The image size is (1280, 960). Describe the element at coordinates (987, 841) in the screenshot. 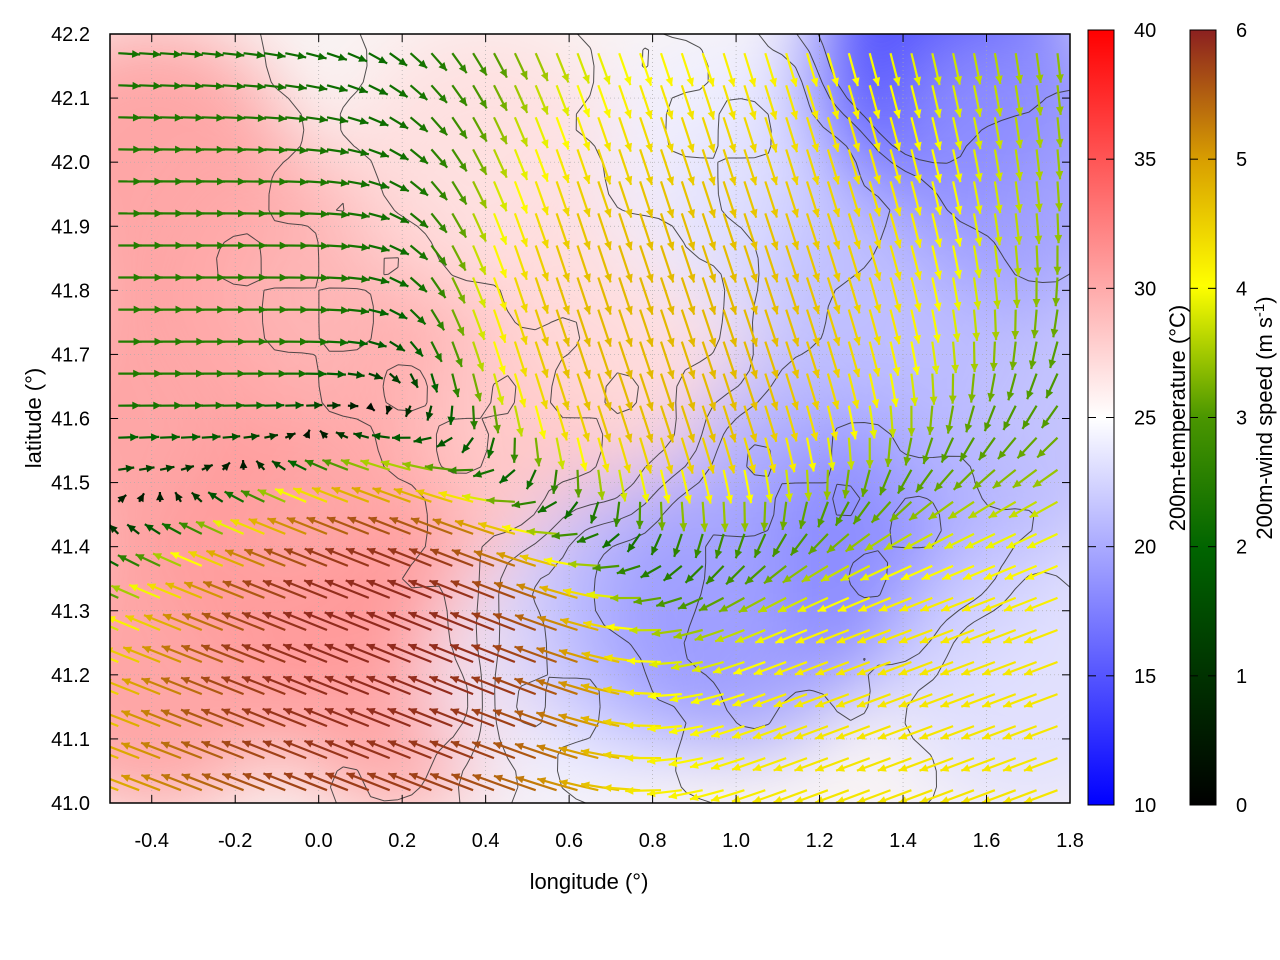

I see `x-tick-label: 1.6` at that location.